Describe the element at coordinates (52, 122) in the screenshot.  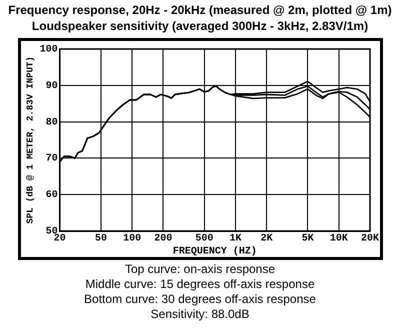
I see `y-tick-label: 80` at that location.